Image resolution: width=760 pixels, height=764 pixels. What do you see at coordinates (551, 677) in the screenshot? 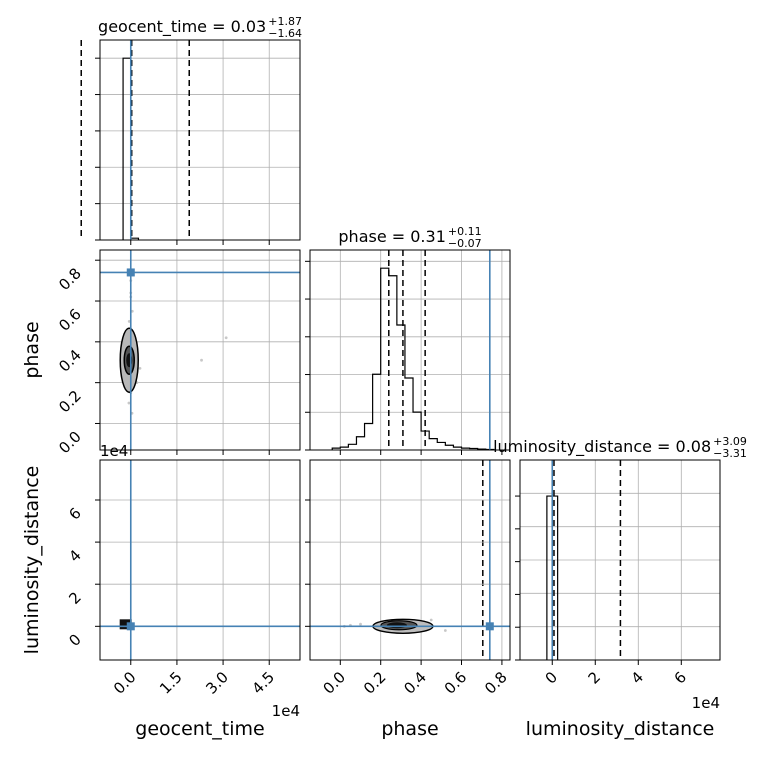
I see `distance-xtick-label-0: 0` at bounding box center [551, 677].